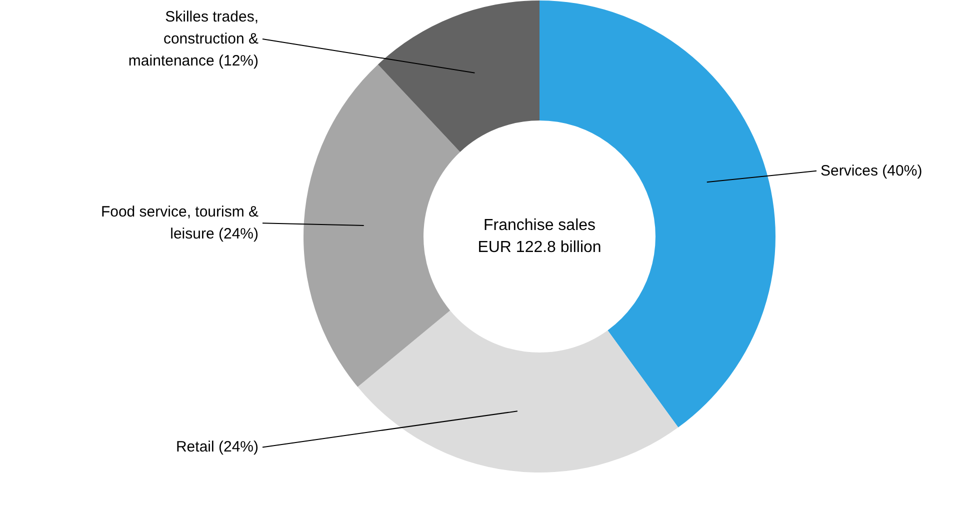 This screenshot has height=522, width=963. I want to click on slice-label: Skilles trades, construction & maintenance (12%), so click(193, 39).